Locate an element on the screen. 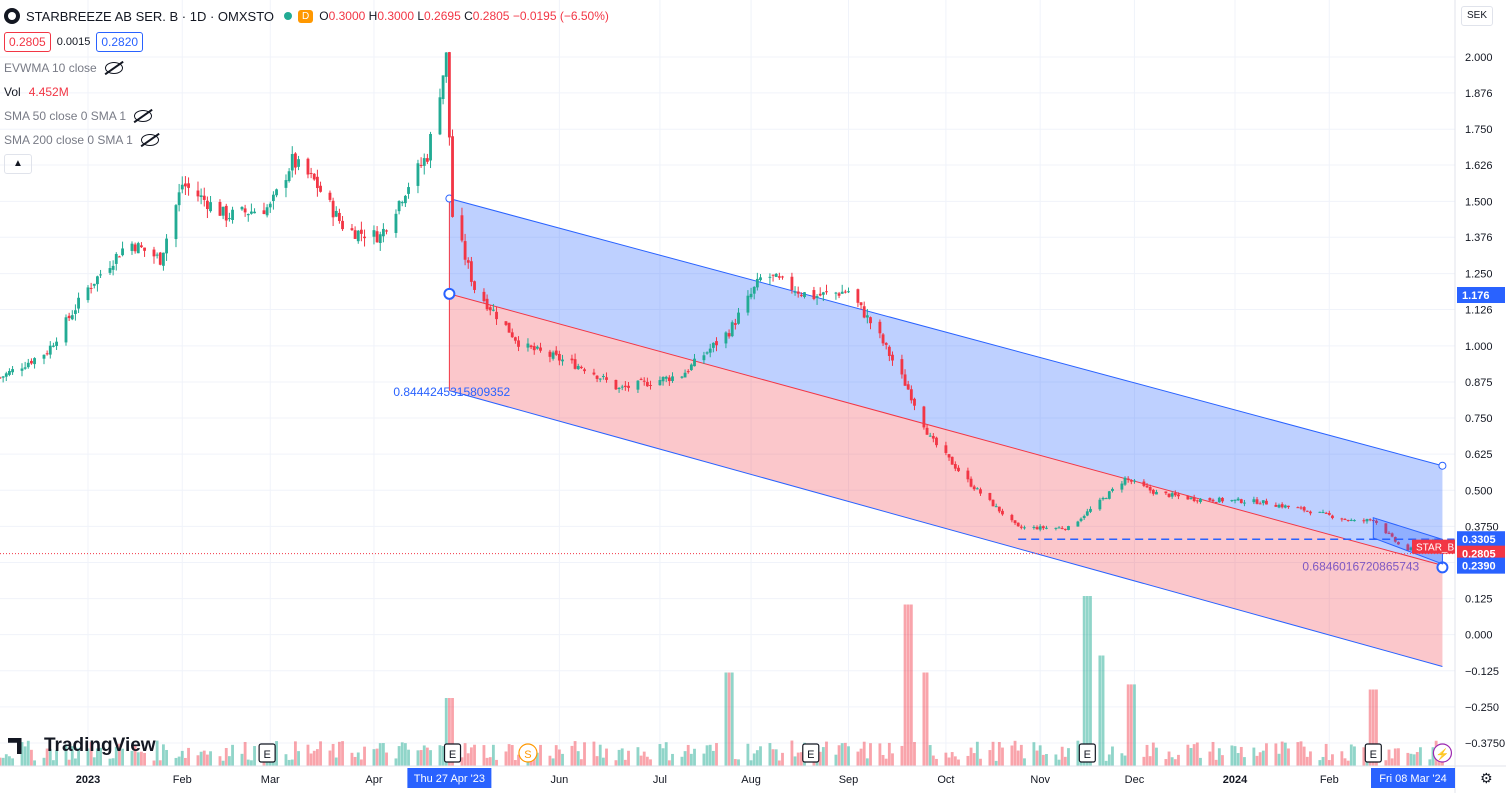 This screenshot has width=1506, height=793. indicator-volume: Vol 4.452M is located at coordinates (306, 92).